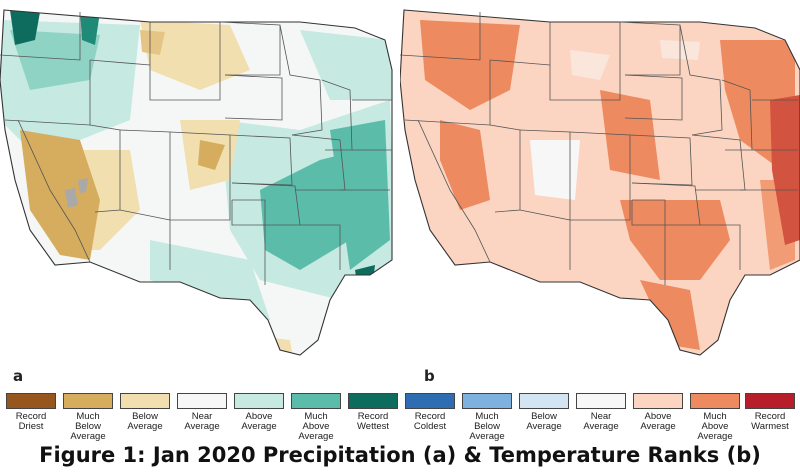 The height and width of the screenshot is (475, 800). I want to click on legend-label: Record Driest, so click(31, 421).